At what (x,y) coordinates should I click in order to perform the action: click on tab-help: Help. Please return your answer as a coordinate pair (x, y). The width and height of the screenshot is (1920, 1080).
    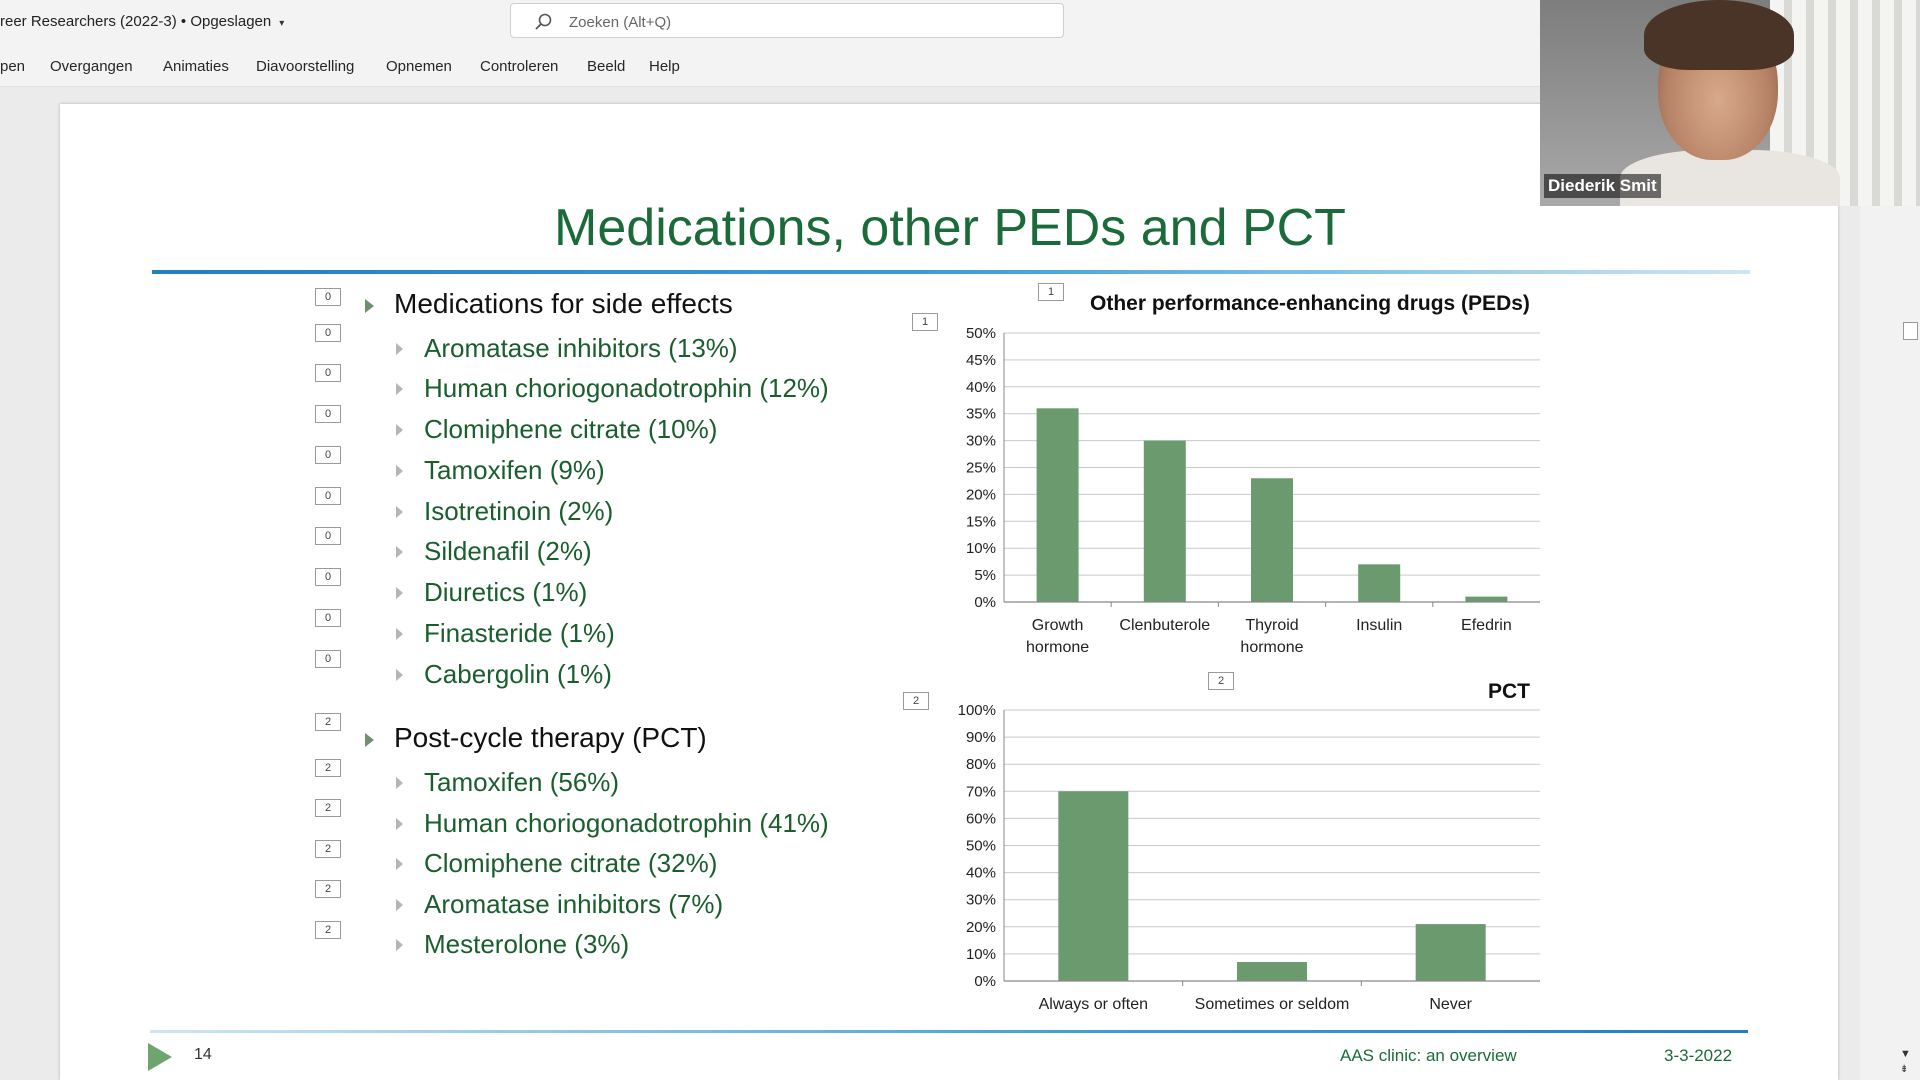
    Looking at the image, I should click on (664, 66).